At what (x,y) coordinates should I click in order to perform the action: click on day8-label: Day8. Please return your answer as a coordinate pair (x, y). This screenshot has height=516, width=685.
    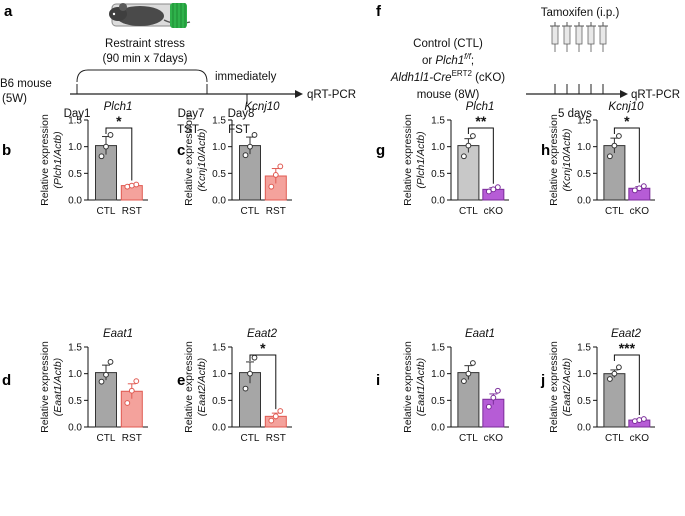
    Looking at the image, I should click on (241, 114).